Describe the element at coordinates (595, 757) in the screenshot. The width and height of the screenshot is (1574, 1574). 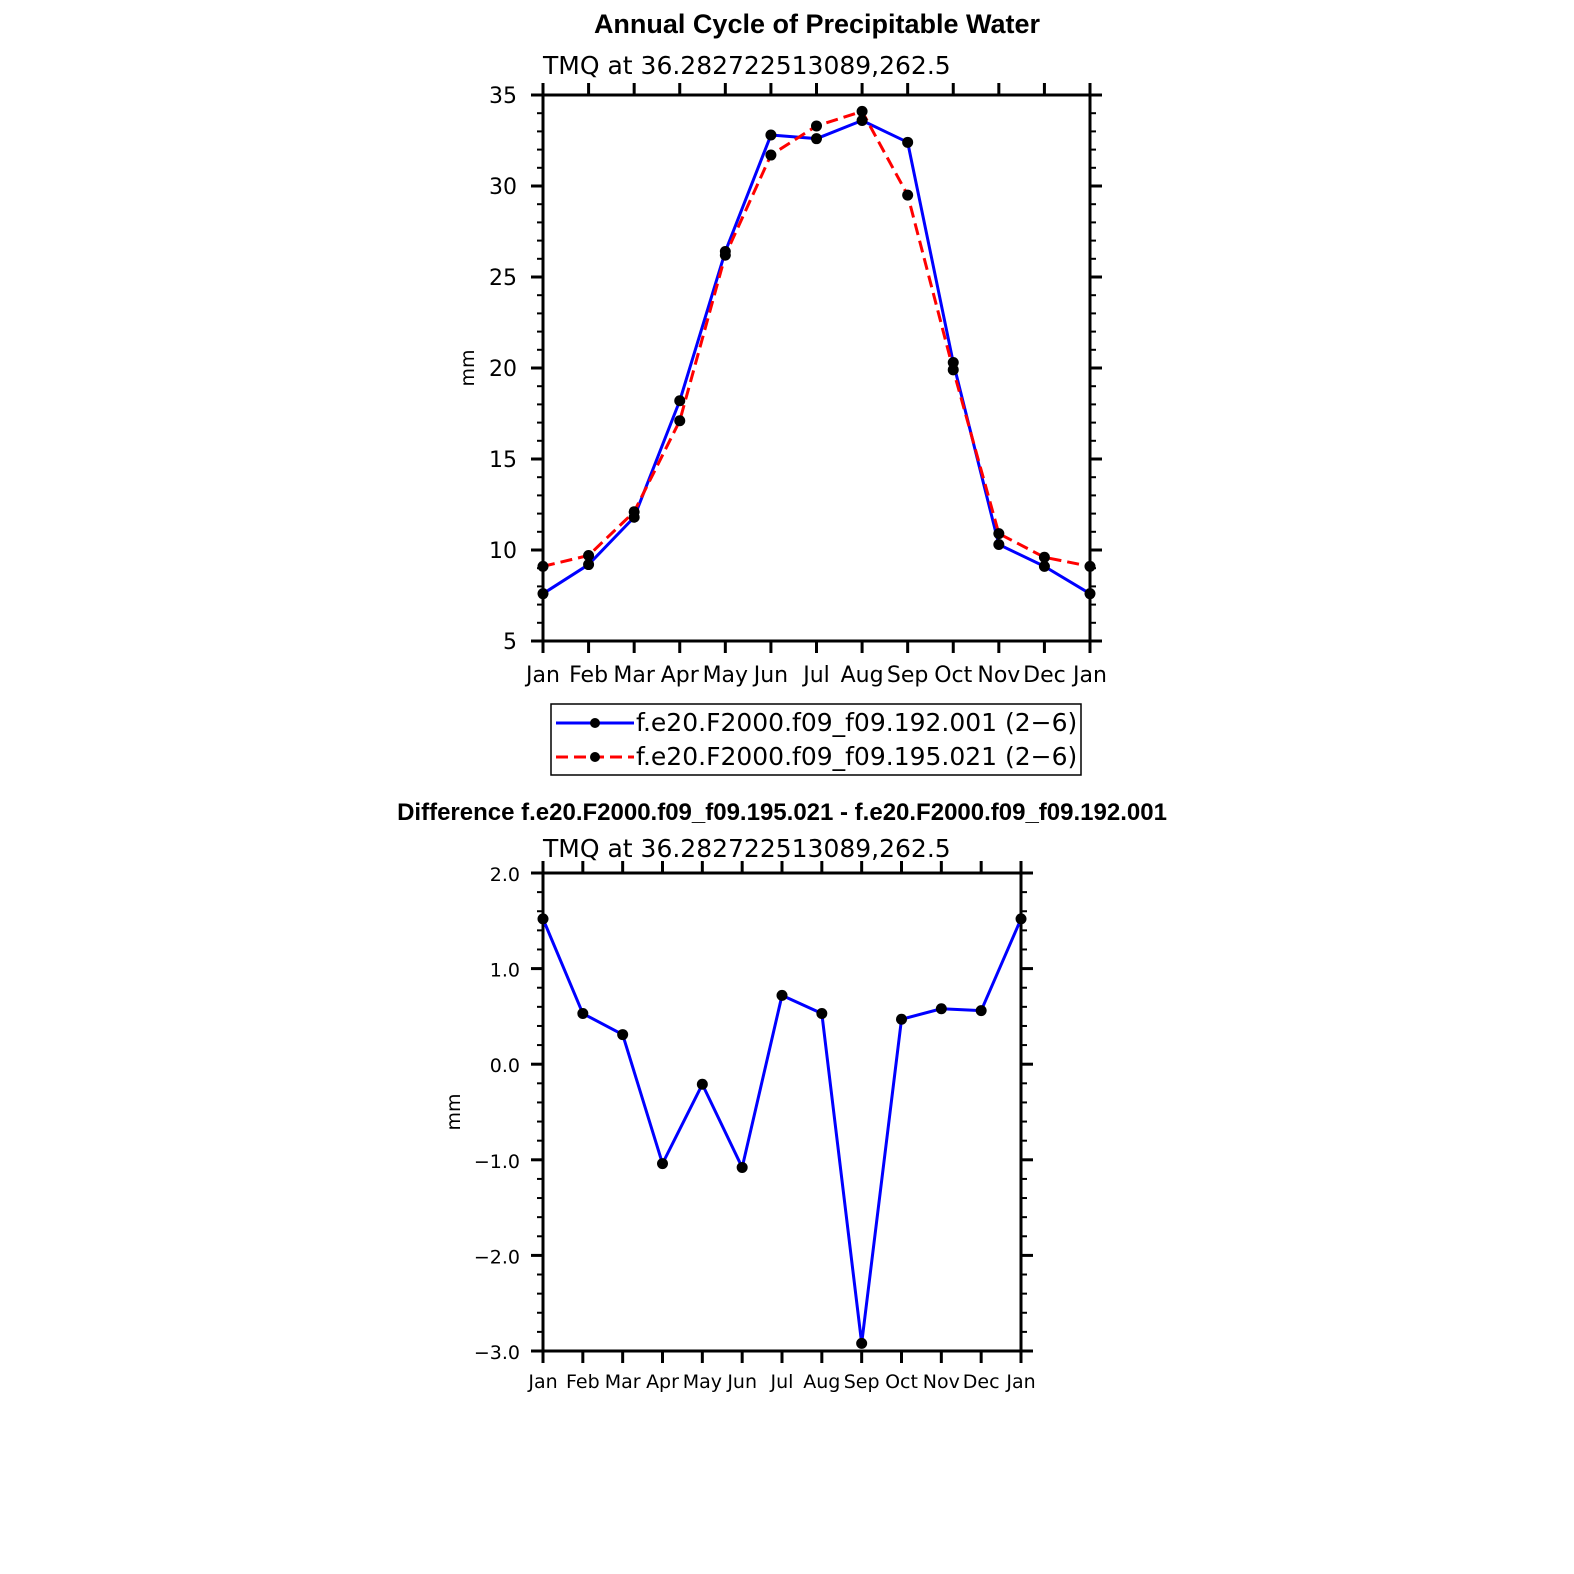
I see `legend-marker-red` at that location.